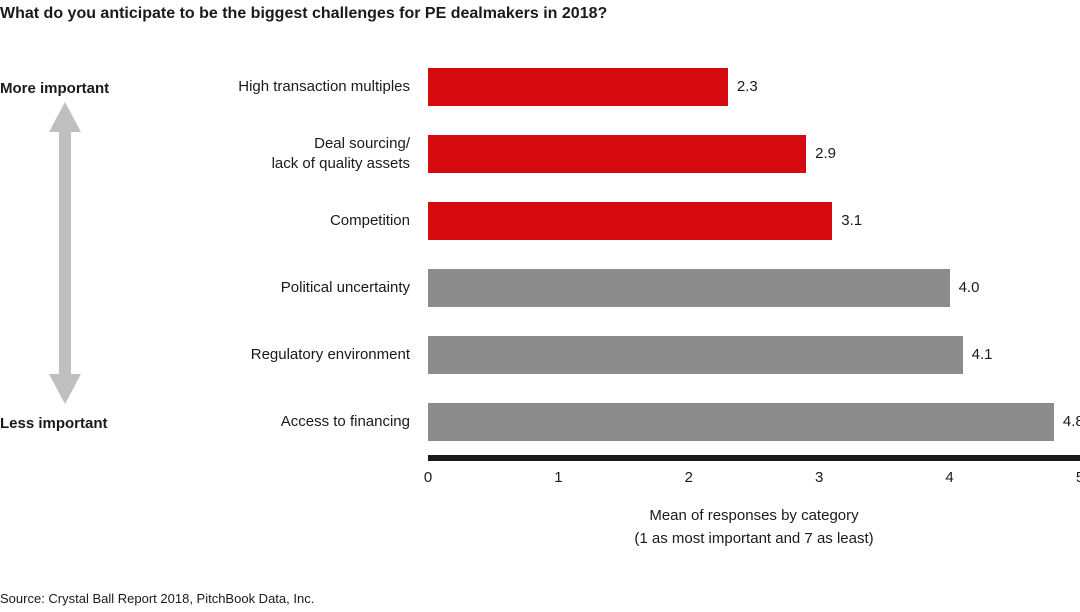 This screenshot has width=1080, height=612. I want to click on importance-arrow-icon, so click(65, 253).